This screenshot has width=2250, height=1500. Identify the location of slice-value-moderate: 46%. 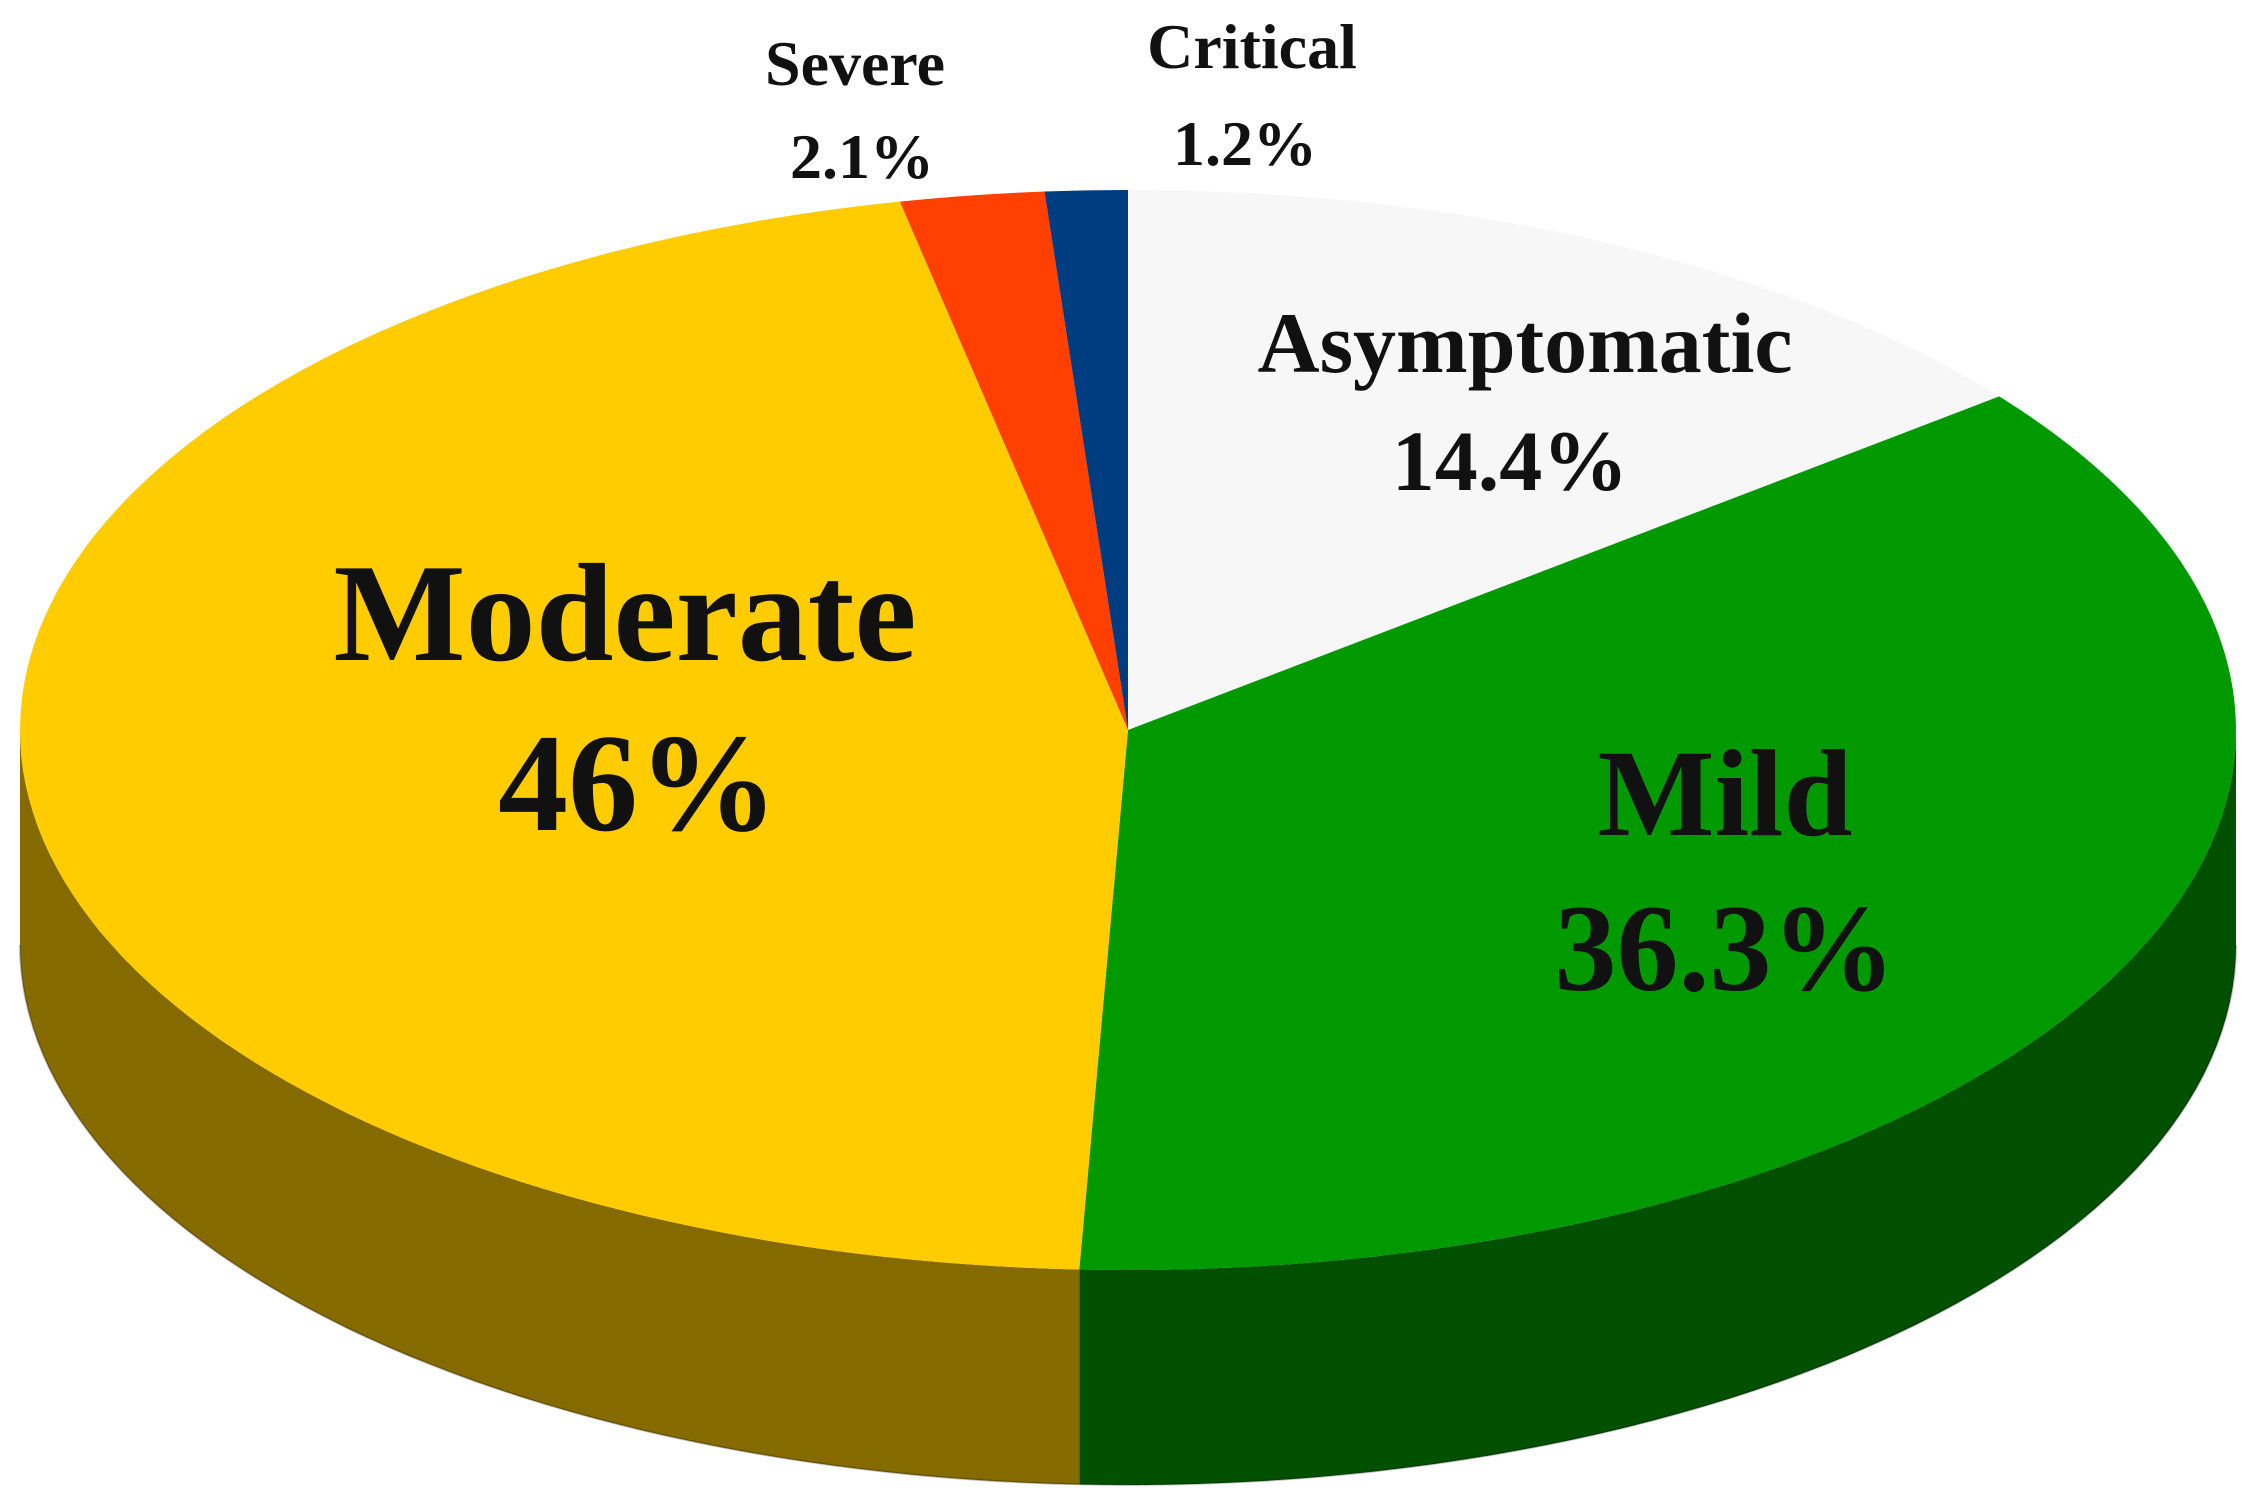
(638, 783).